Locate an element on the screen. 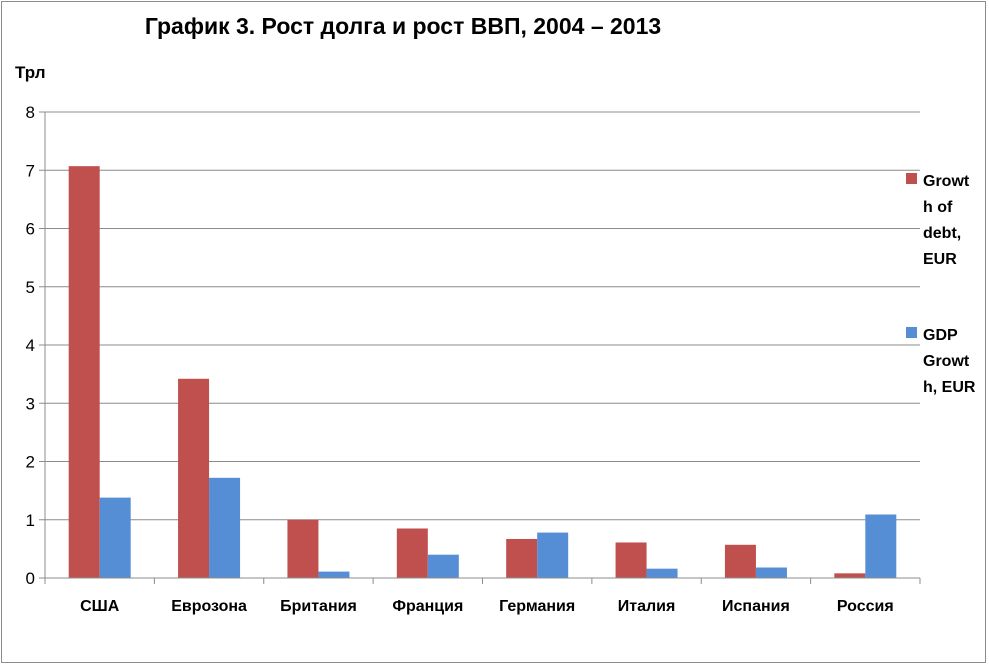 The height and width of the screenshot is (666, 989). x-tick-label: Италия is located at coordinates (647, 606).